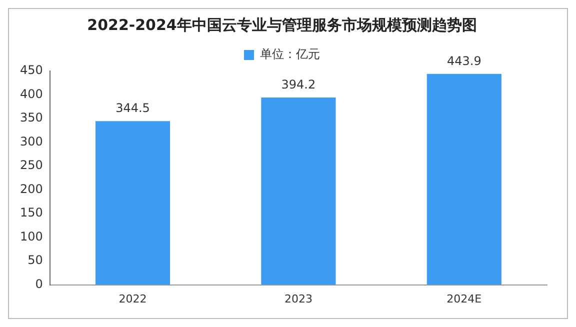 This screenshot has height=327, width=576. What do you see at coordinates (132, 299) in the screenshot?
I see `x-tick-label: 2022` at bounding box center [132, 299].